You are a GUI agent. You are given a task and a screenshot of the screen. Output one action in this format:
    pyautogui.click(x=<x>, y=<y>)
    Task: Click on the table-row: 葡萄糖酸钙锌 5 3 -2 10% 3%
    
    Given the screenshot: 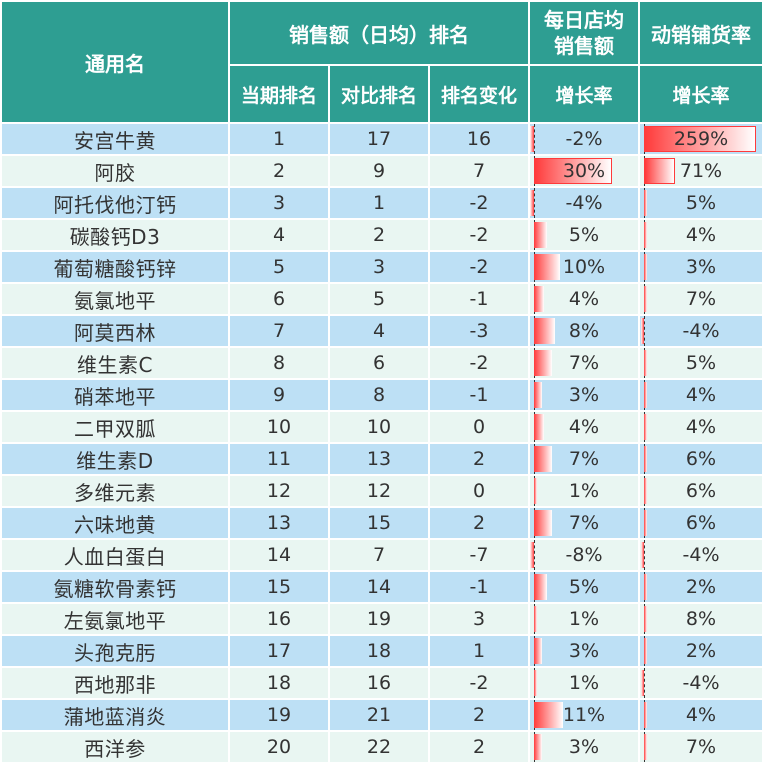 What is the action you would take?
    pyautogui.click(x=382, y=267)
    